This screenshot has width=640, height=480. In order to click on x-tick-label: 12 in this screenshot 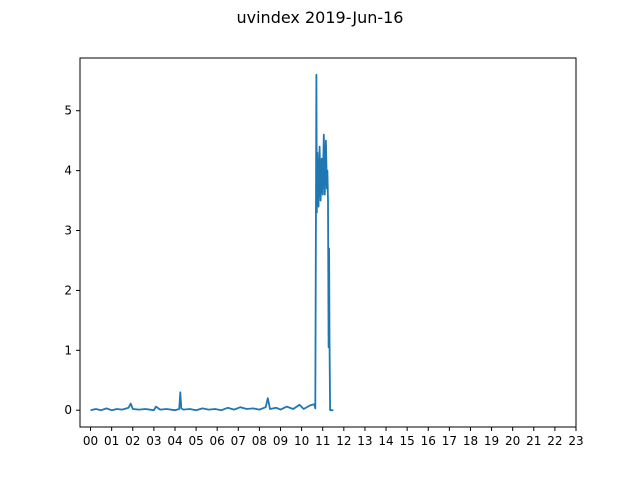, I will do `click(343, 441)`.